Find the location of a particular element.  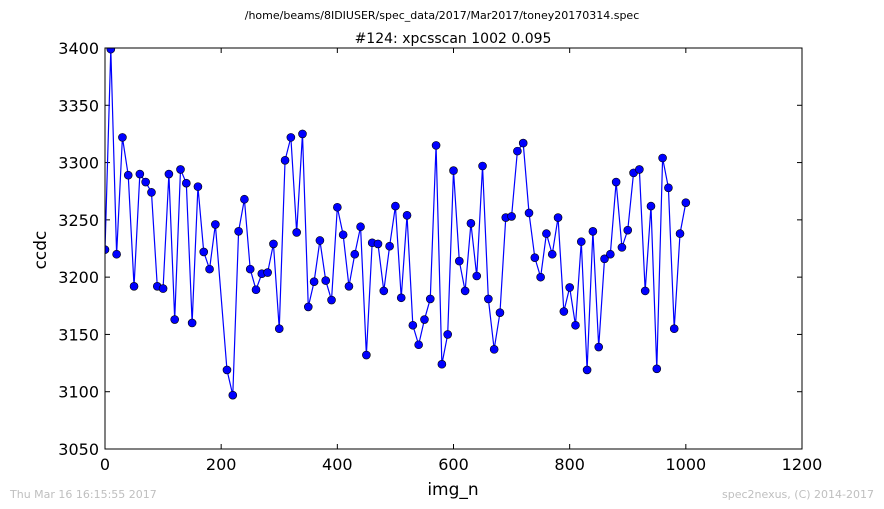

x-tick-label: 800 is located at coordinates (569, 464).